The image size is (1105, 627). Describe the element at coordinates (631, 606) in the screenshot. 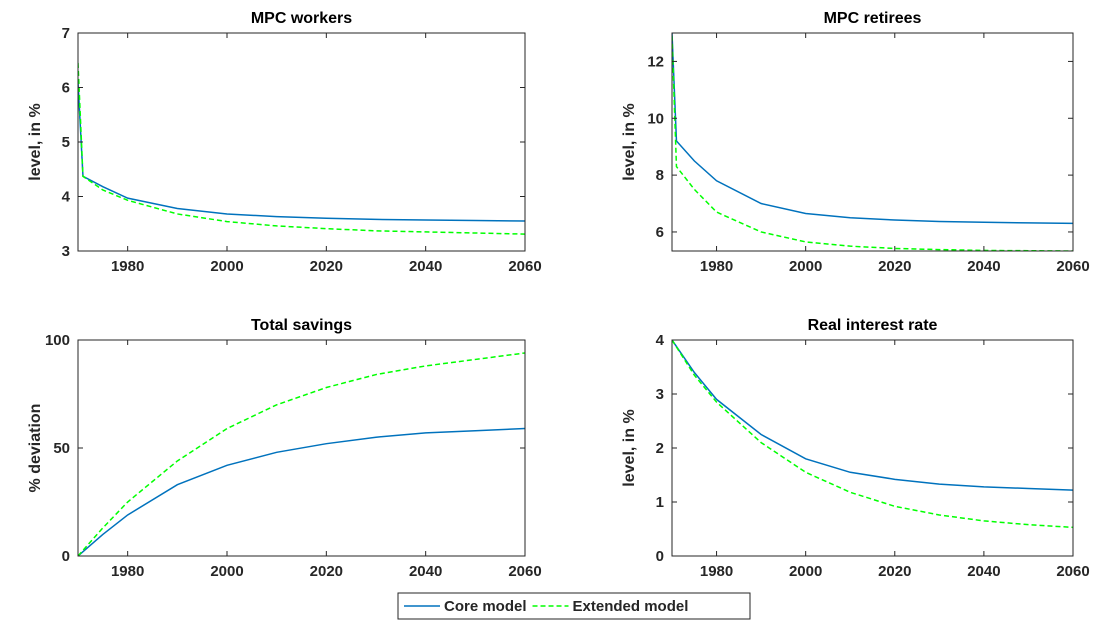

I see `legend-label: Extended model` at that location.